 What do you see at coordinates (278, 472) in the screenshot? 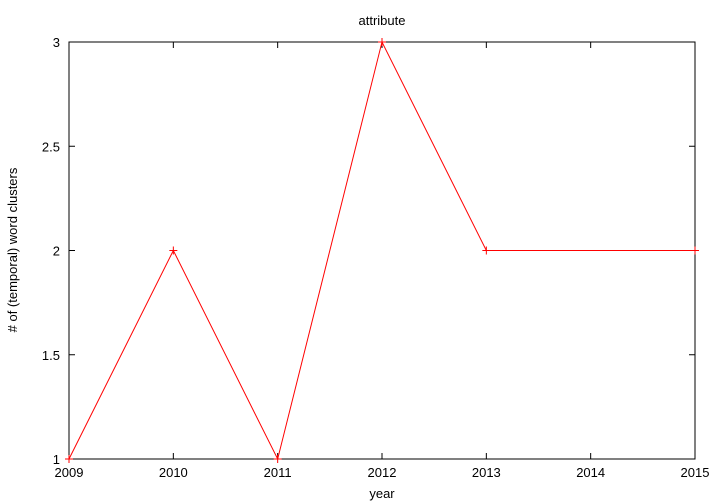
I see `x-tick-label: 2011` at bounding box center [278, 472].